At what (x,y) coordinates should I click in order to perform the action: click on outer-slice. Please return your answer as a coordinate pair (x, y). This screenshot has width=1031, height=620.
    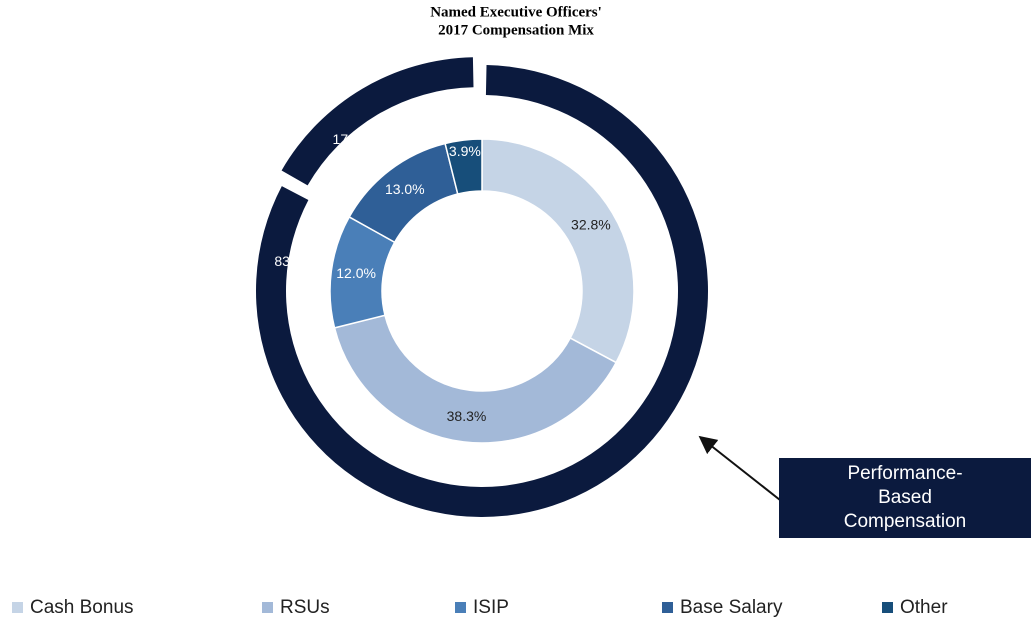
    Looking at the image, I should click on (377, 121).